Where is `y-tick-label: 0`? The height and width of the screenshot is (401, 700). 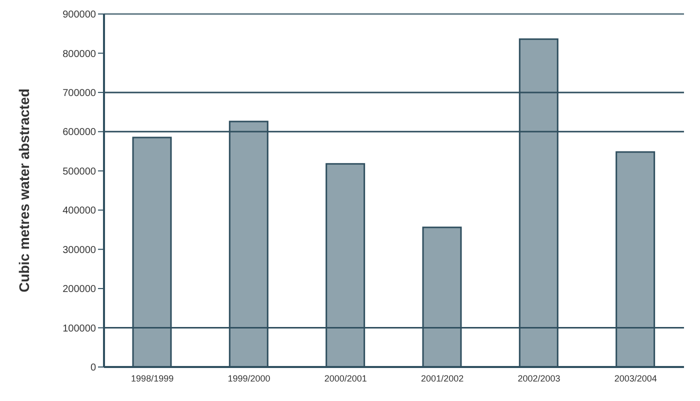 y-tick-label: 0 is located at coordinates (93, 368).